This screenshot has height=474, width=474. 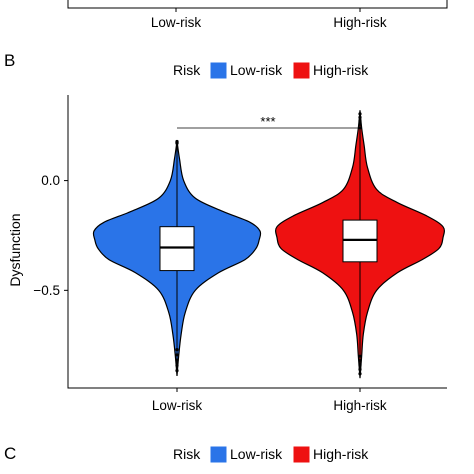 I want to click on legend-c: Risk Low-risk High-risk, so click(x=271, y=454).